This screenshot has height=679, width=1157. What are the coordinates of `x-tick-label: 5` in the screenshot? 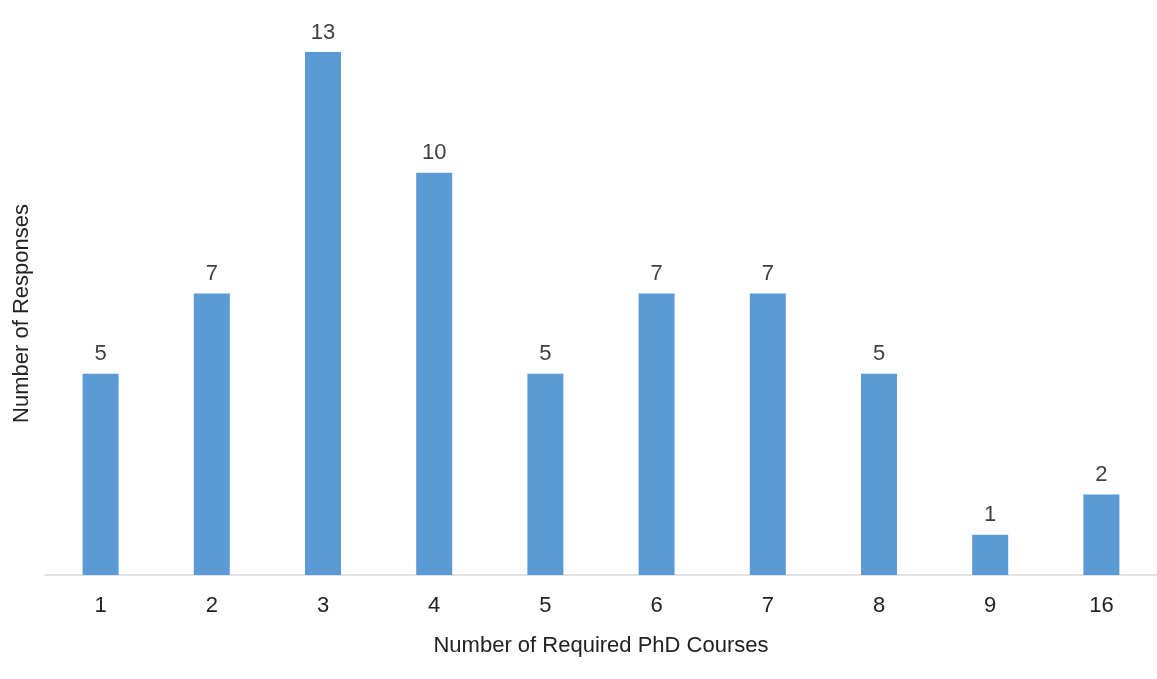 It's located at (545, 604).